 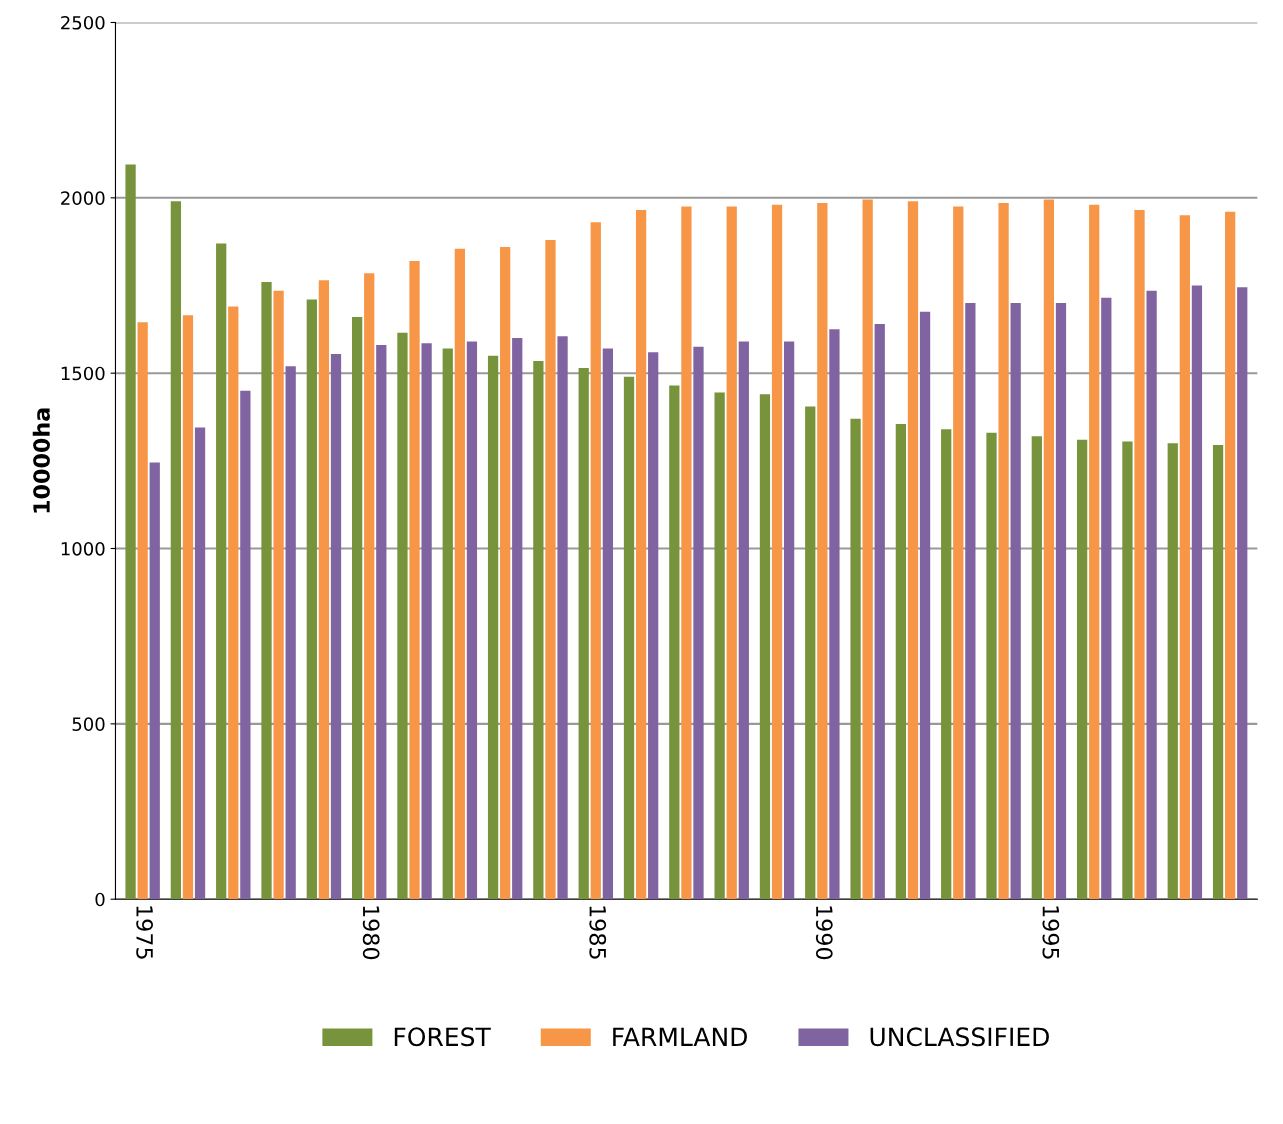 What do you see at coordinates (371, 933) in the screenshot?
I see `x-tick-label: 1980` at bounding box center [371, 933].